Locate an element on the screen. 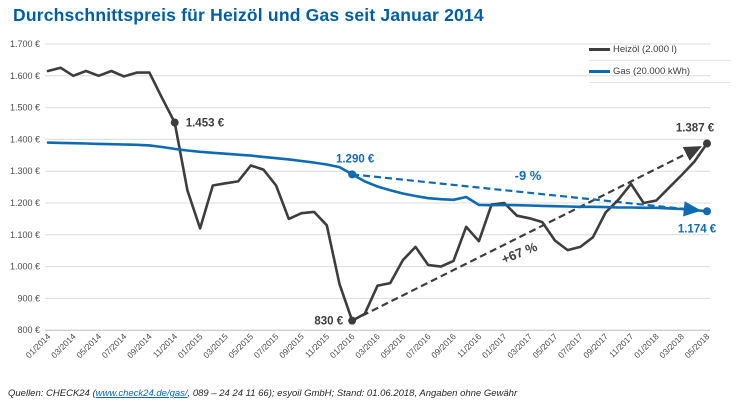  trend-arrow is located at coordinates (527, 195).